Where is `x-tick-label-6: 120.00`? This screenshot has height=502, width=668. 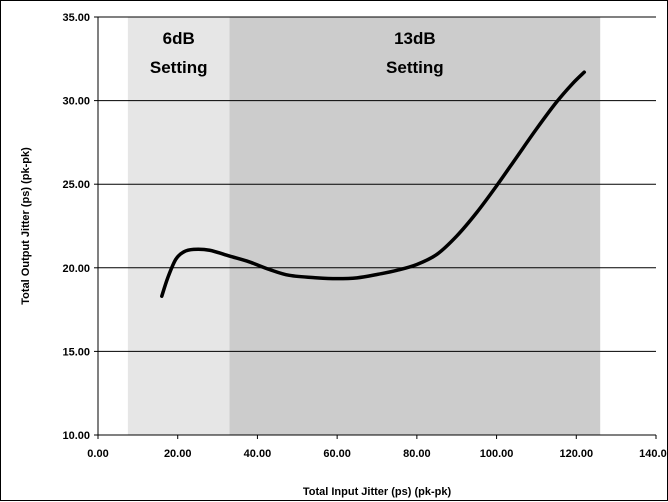 x-tick-label-6: 120.00 is located at coordinates (576, 454).